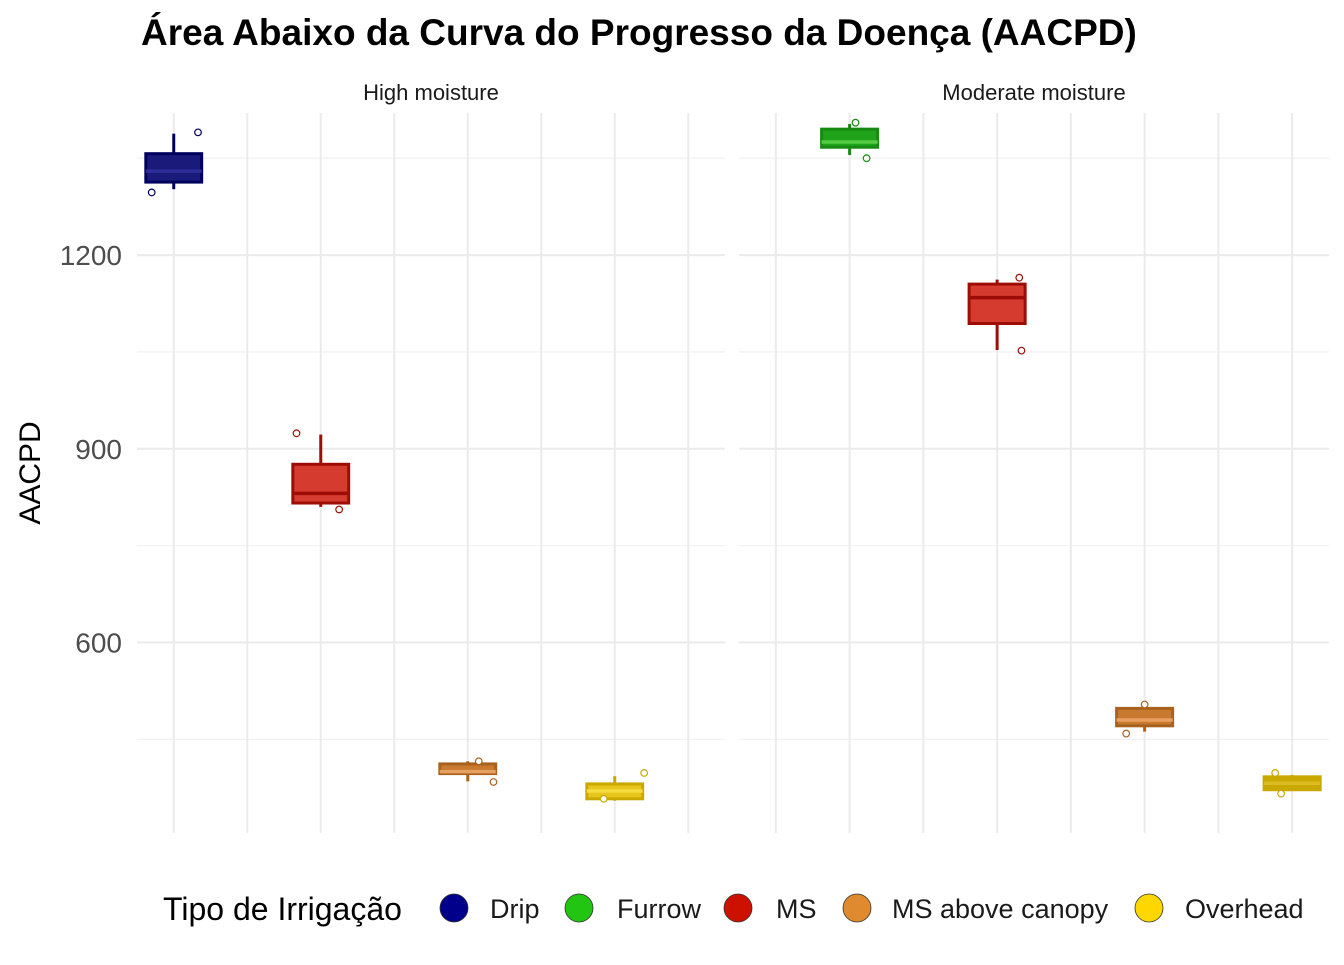  What do you see at coordinates (1033, 92) in the screenshot?
I see `panel-strip-label: Moderate moisture` at bounding box center [1033, 92].